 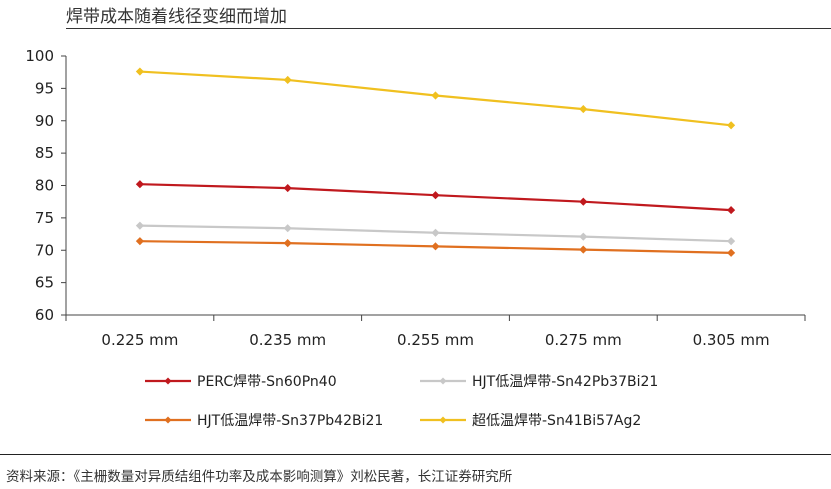 What do you see at coordinates (287, 340) in the screenshot?
I see `x-tick-label: 0.235 mm` at bounding box center [287, 340].